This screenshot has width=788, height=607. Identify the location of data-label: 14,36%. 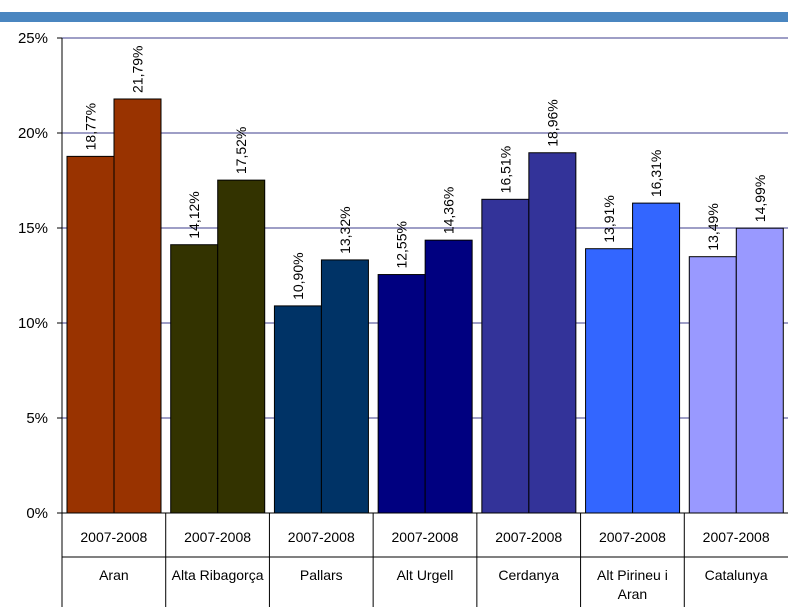
(449, 210).